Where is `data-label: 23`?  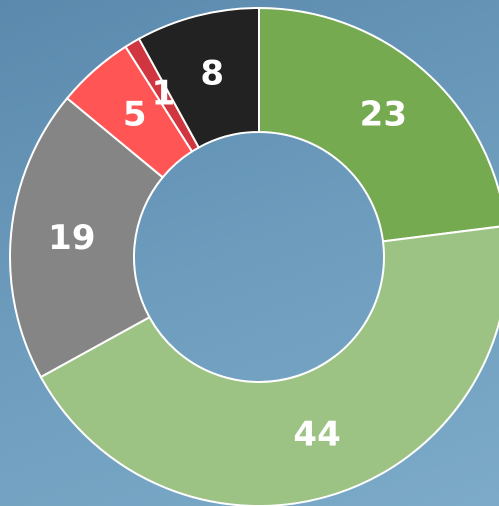 data-label: 23 is located at coordinates (383, 114).